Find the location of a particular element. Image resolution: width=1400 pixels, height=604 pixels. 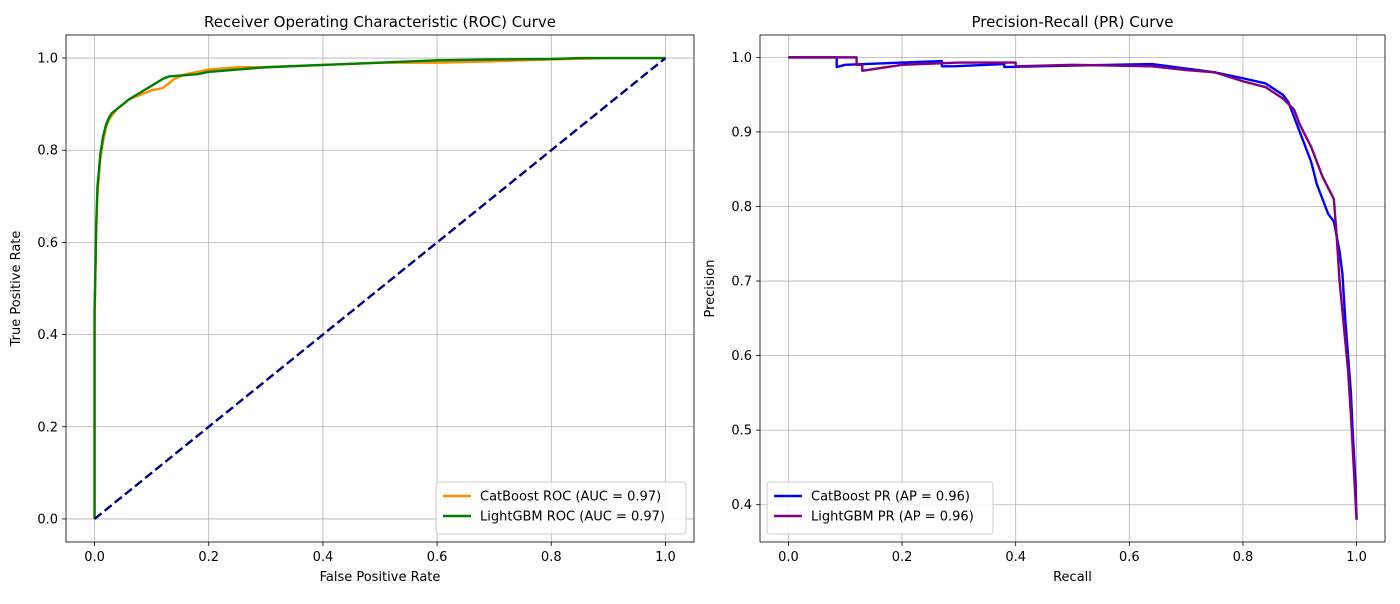

legend-entry: LightGBM PR (AP = 0.96) is located at coordinates (892, 517).